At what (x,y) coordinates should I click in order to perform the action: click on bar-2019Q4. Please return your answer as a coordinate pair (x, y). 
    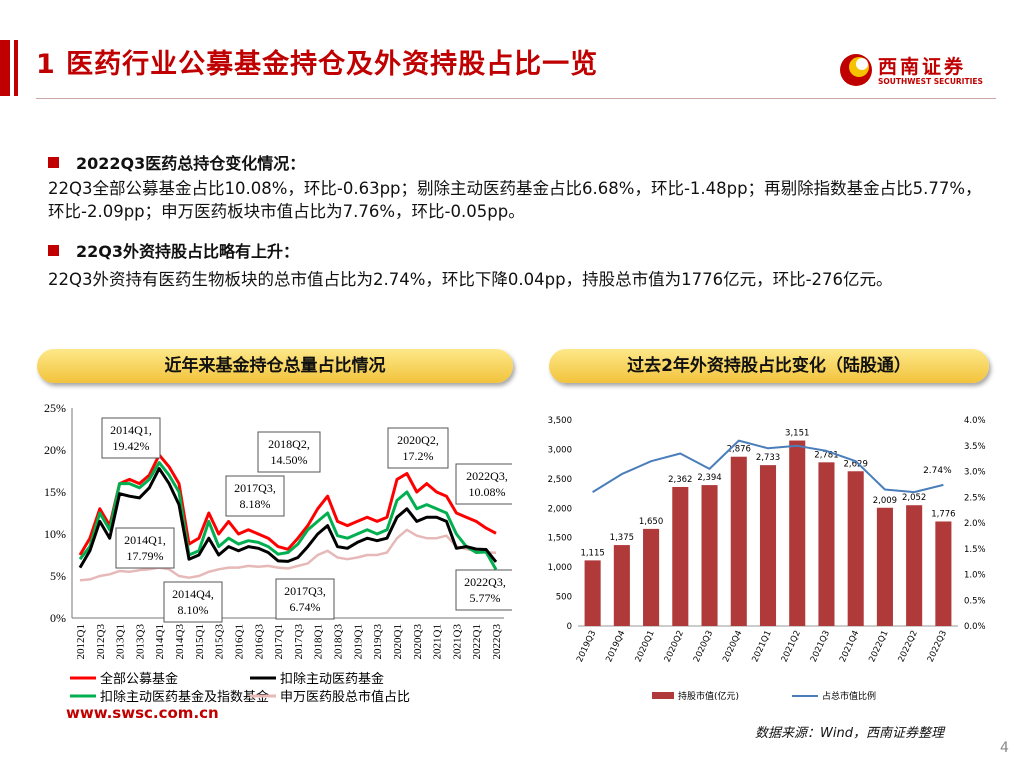
    Looking at the image, I should click on (621, 585).